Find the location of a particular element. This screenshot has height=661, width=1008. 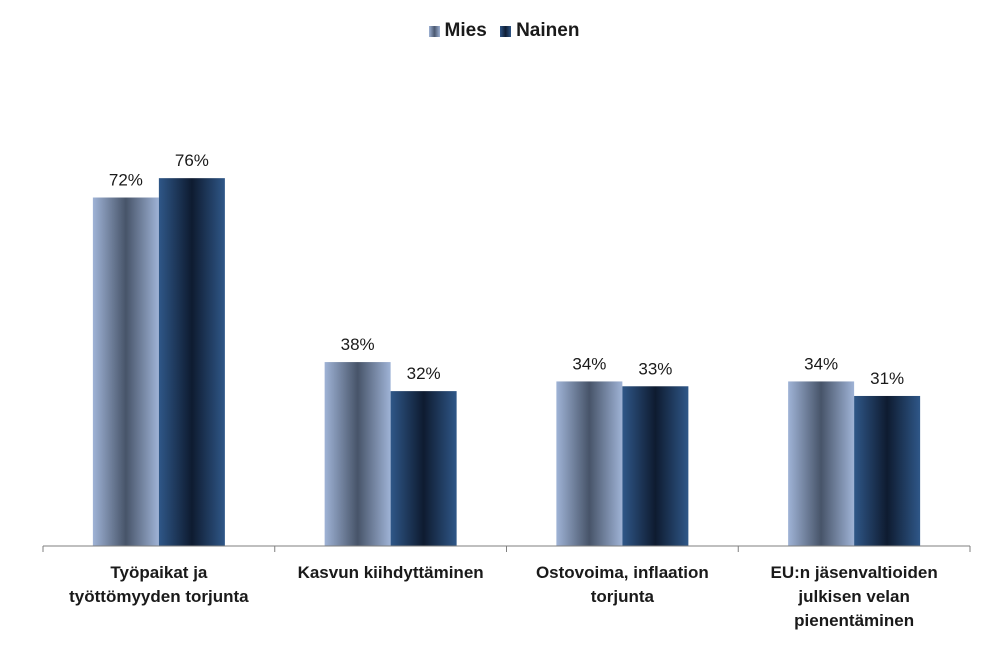

legend-swatch-nainen is located at coordinates (506, 31).